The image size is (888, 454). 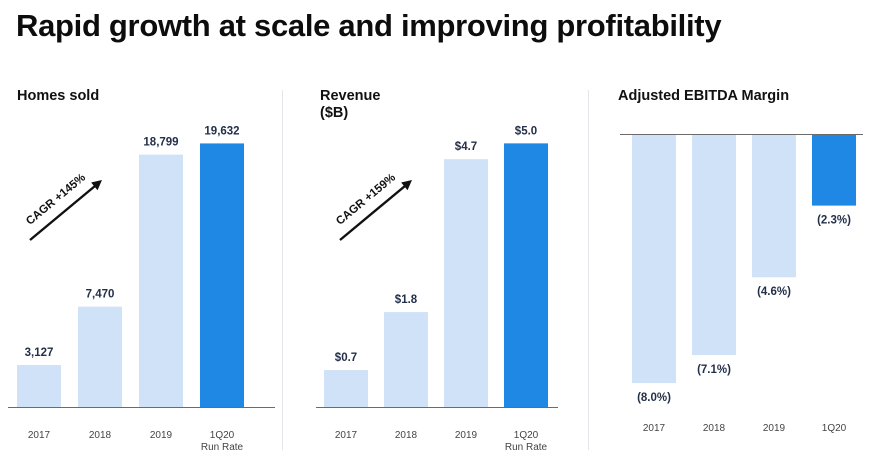 I want to click on value-label: (4.6%), so click(x=774, y=292).